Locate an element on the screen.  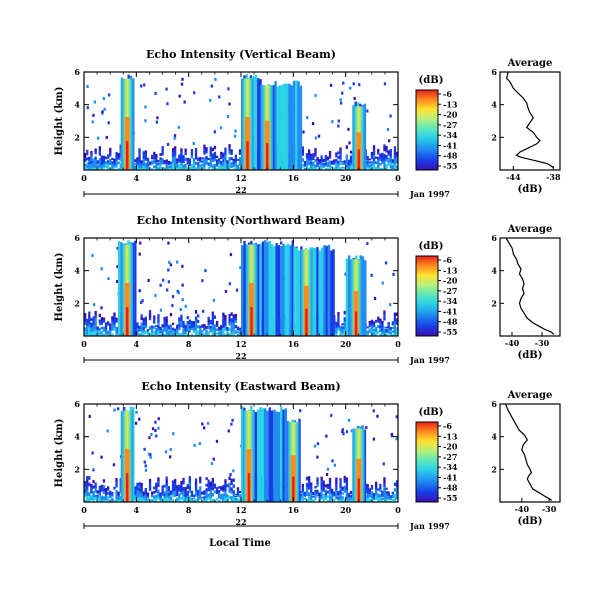
avg-y-tick-label: 6 is located at coordinates (494, 72).